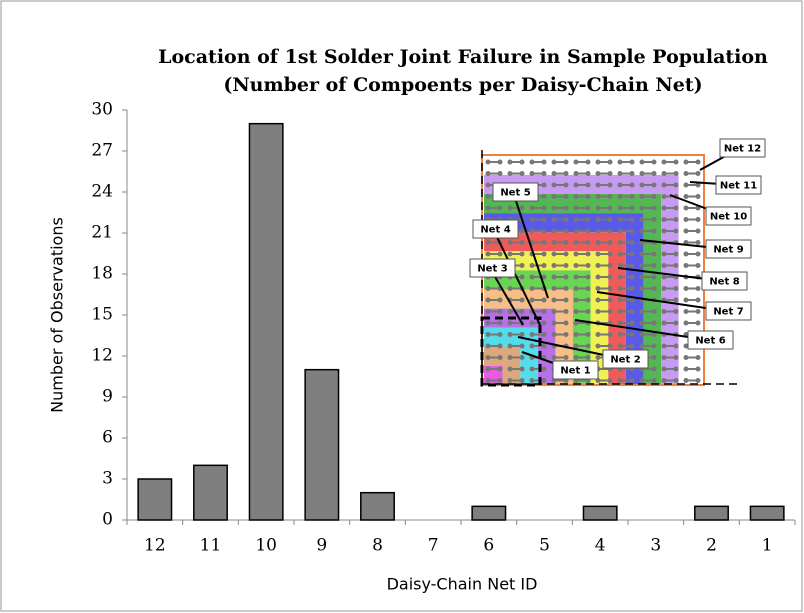  I want to click on x-tick-label: 9, so click(321, 546).